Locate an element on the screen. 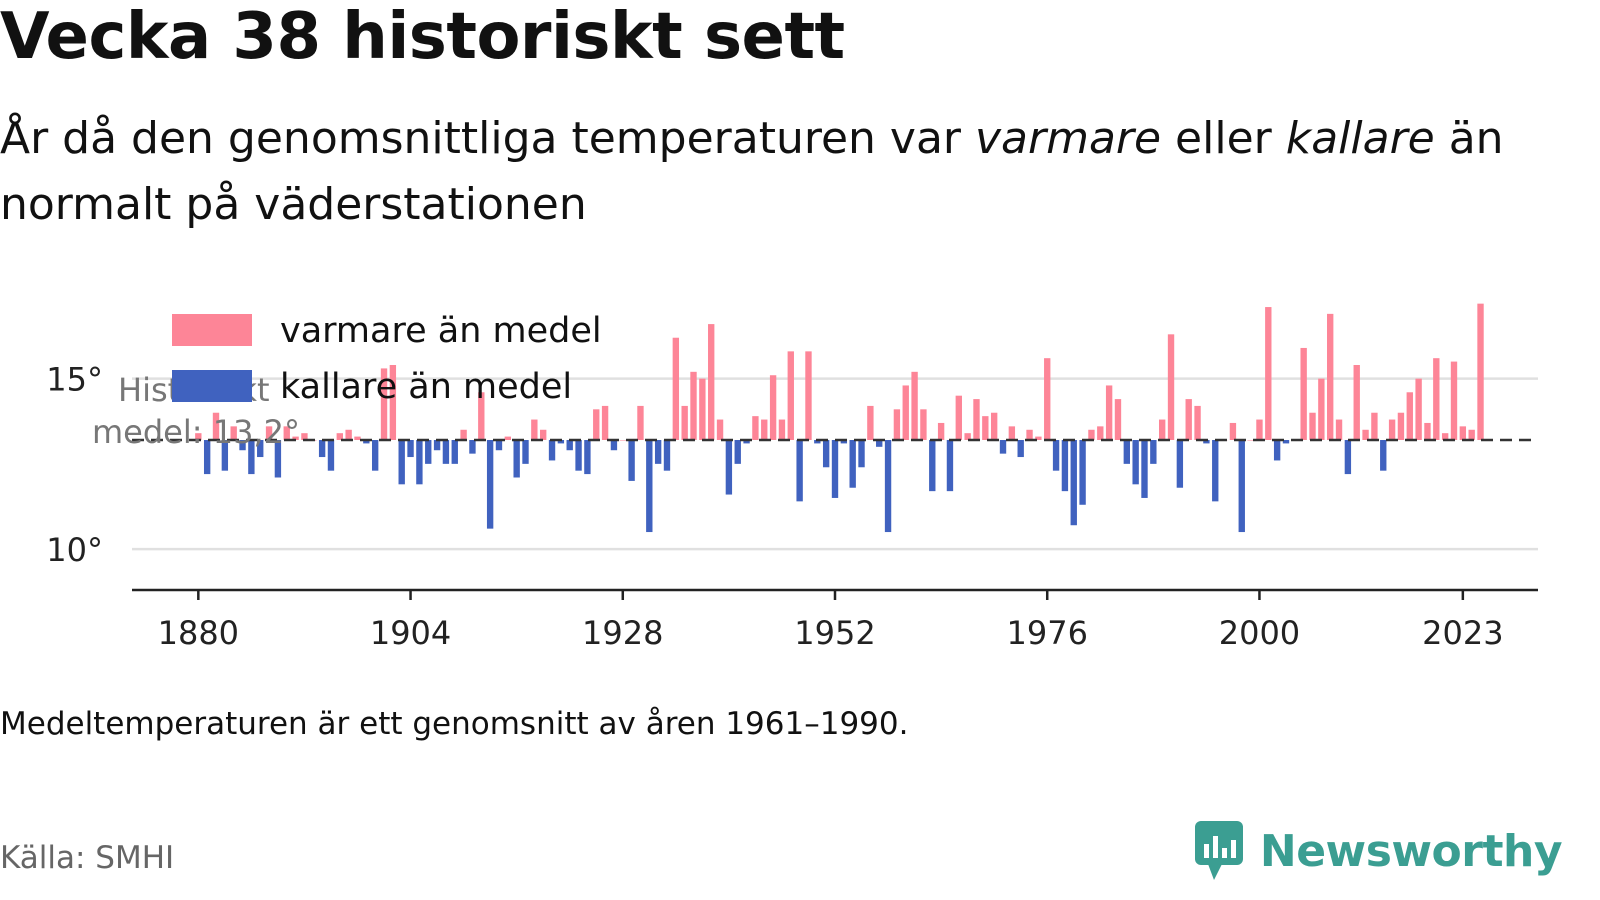  source-credit: Källa: SMHI is located at coordinates (87, 858).